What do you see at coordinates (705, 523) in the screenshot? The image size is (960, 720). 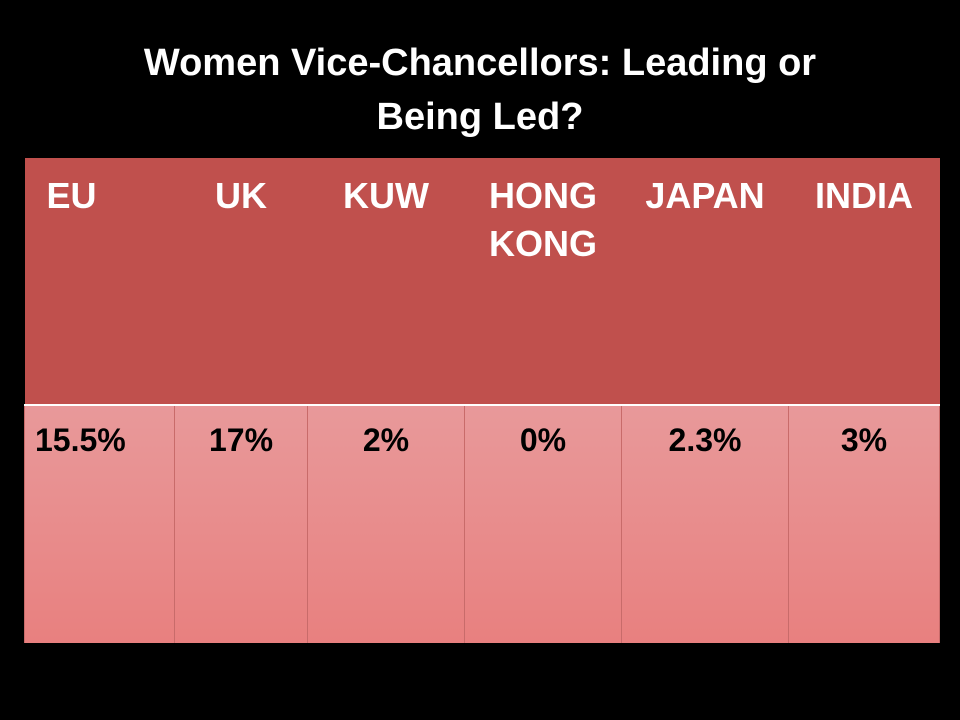 I see `value-japan: 2.3%` at bounding box center [705, 523].